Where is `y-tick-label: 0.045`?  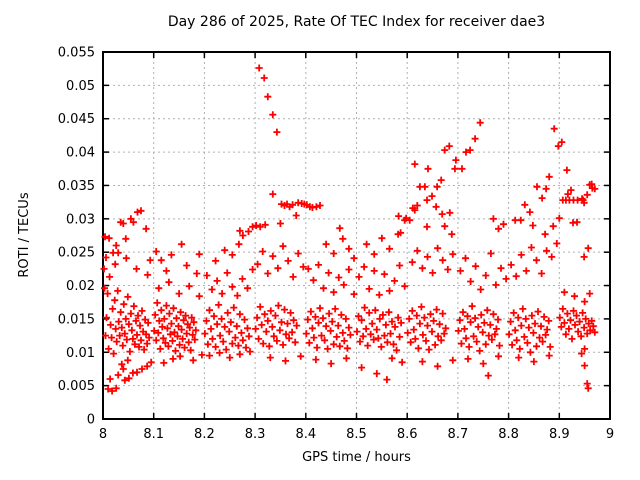 y-tick-label: 0.045 is located at coordinates (76, 119).